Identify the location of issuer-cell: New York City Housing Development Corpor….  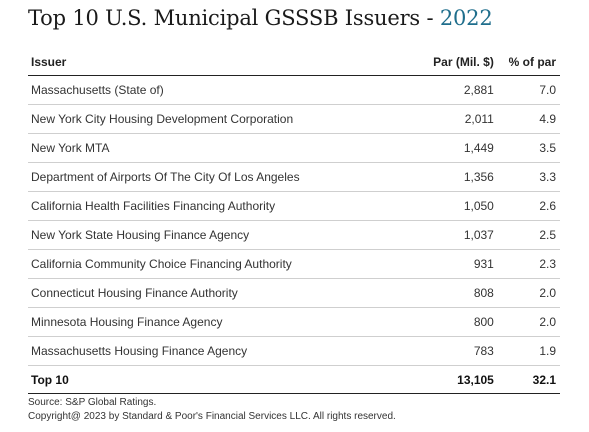
(220, 119).